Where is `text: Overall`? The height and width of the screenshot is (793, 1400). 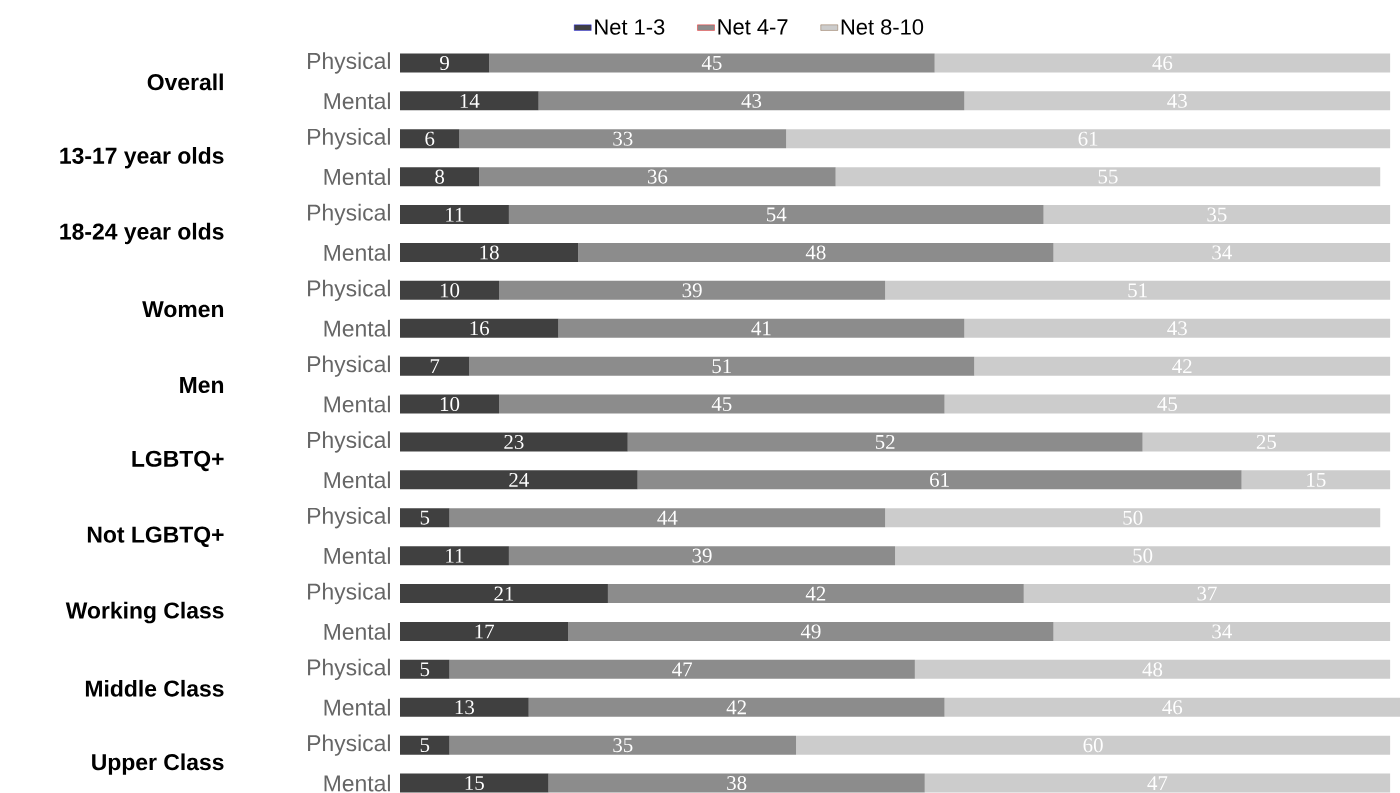 text: Overall is located at coordinates (185, 82).